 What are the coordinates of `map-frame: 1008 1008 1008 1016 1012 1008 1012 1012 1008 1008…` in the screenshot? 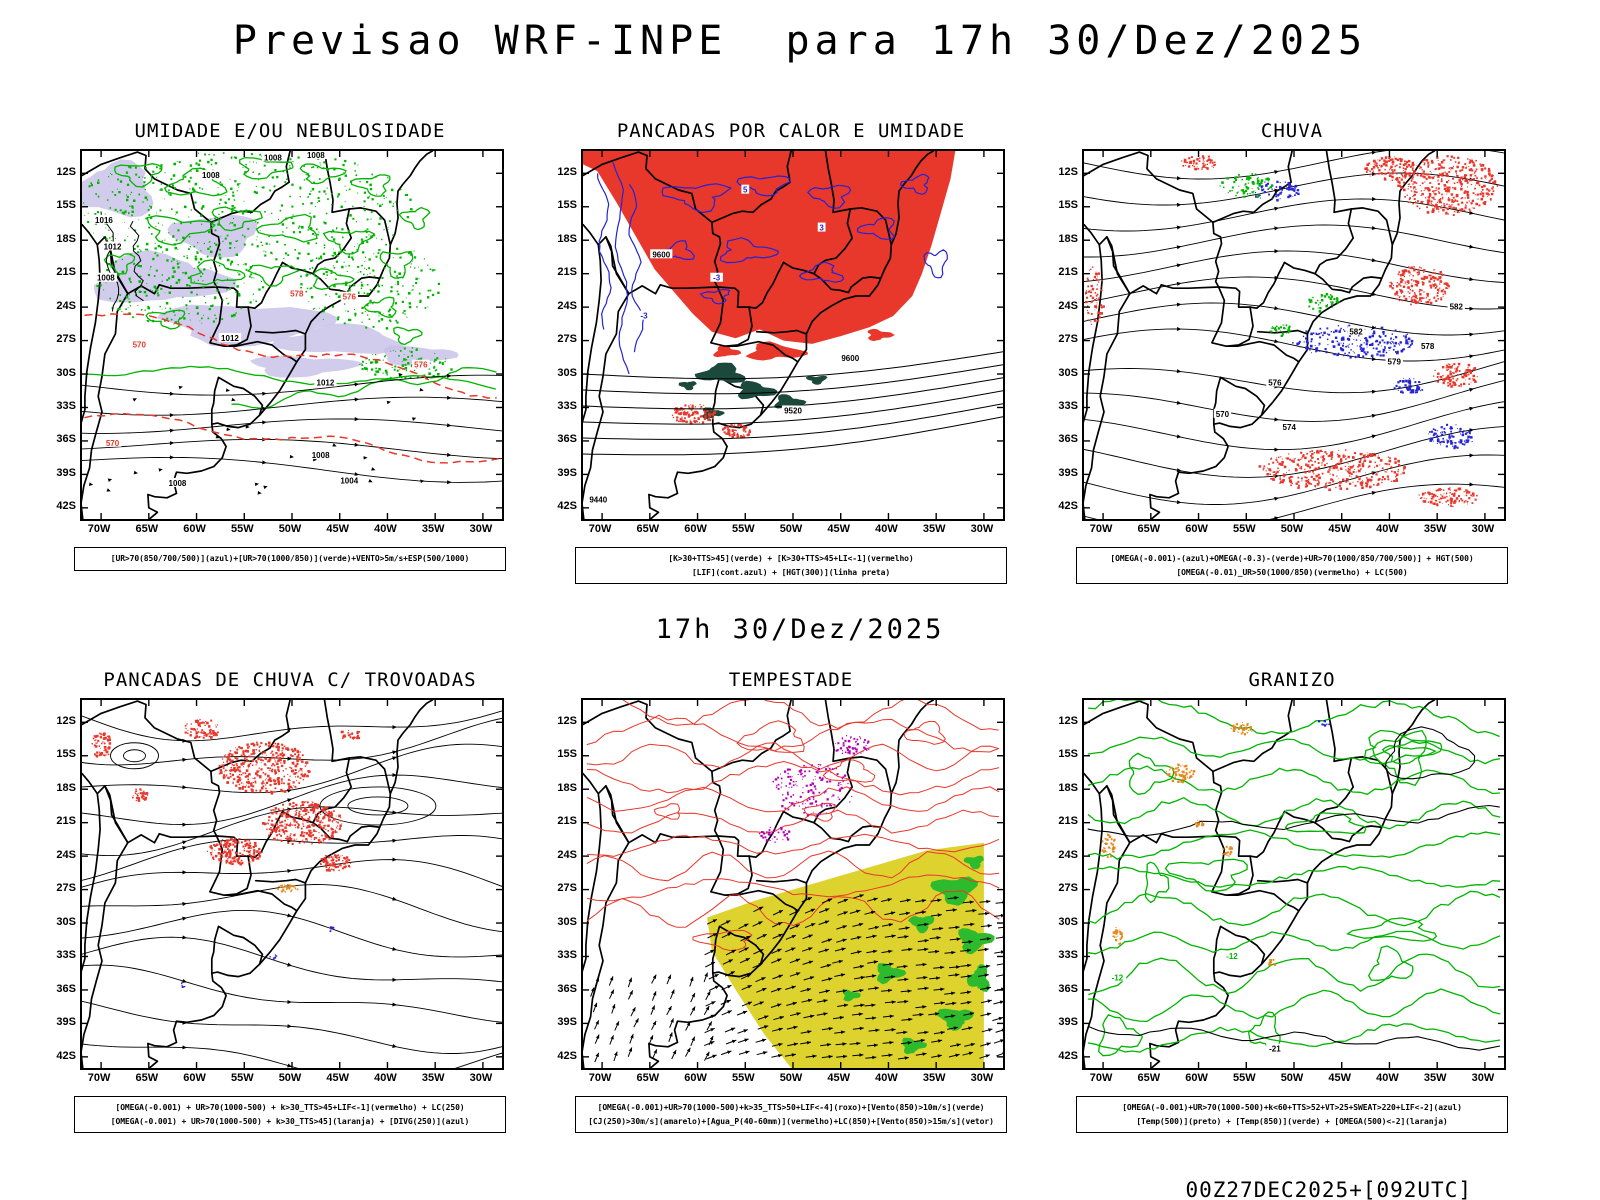 It's located at (296, 344).